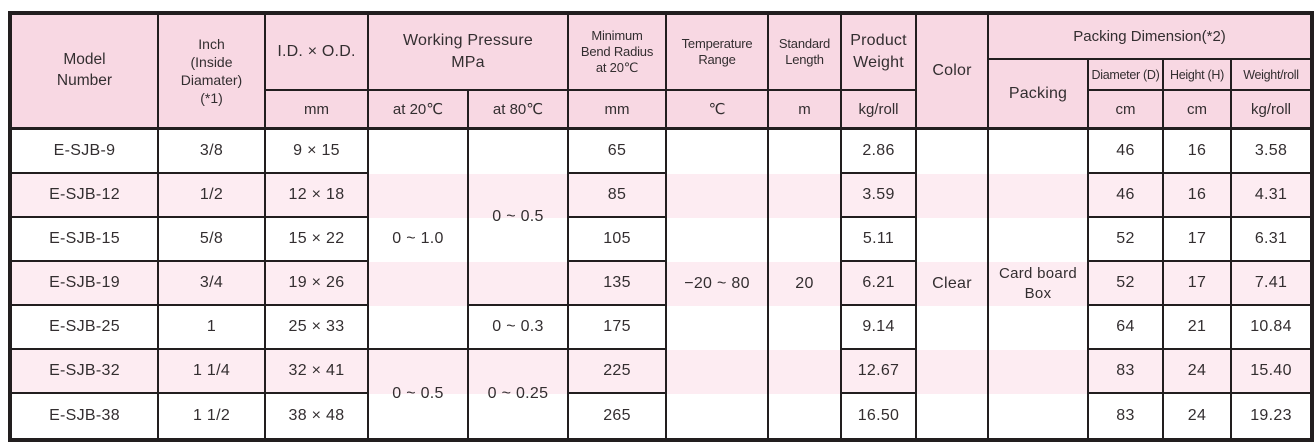  I want to click on header-product-weight: Product Weight, so click(879, 53).